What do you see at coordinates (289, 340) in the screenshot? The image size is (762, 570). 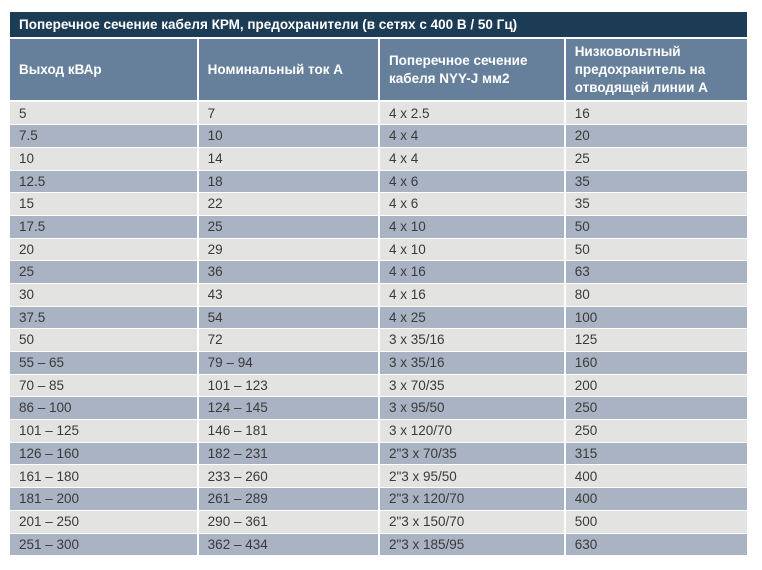 I see `table-cell: 72` at bounding box center [289, 340].